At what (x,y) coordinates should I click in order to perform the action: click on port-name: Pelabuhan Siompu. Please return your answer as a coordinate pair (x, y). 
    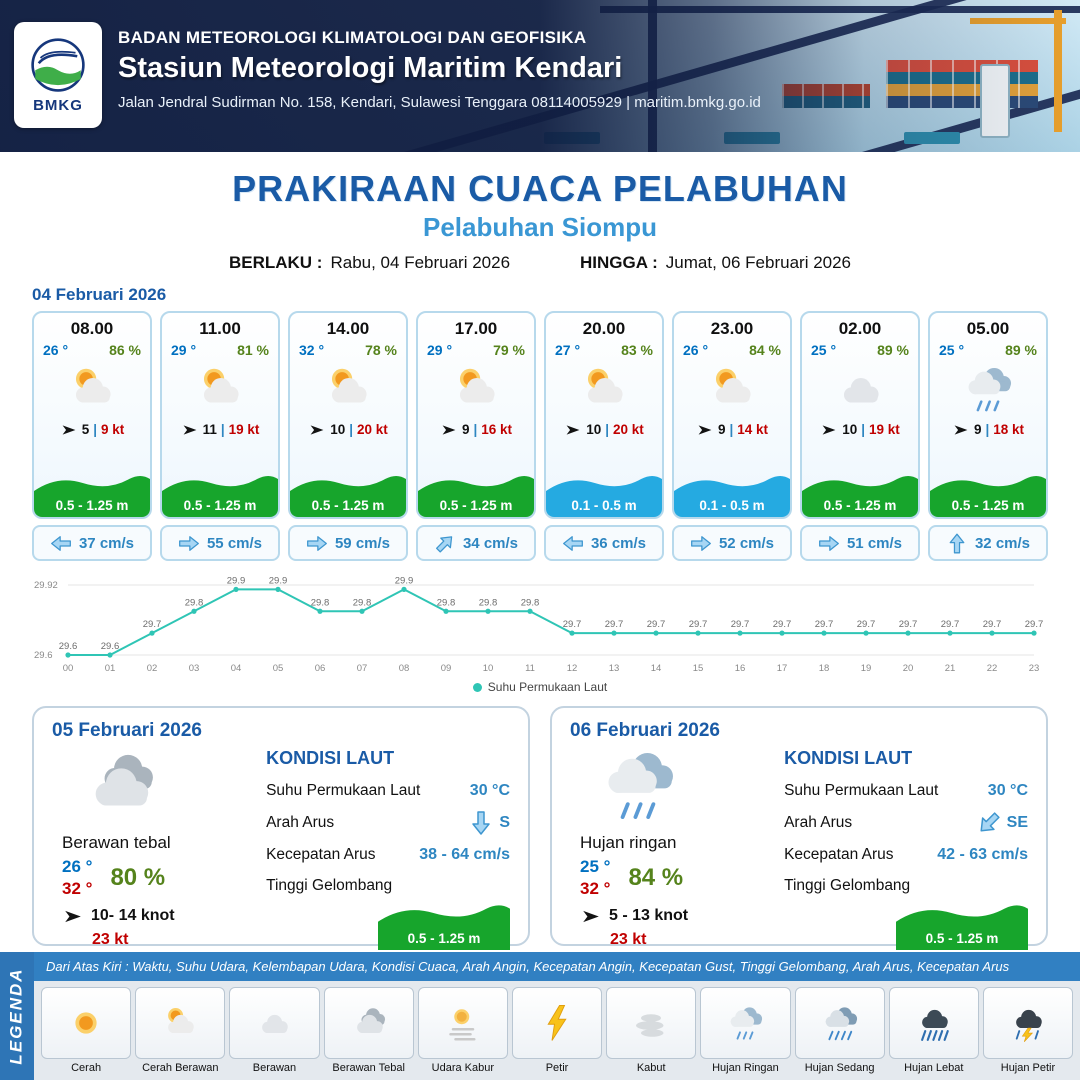
    Looking at the image, I should click on (540, 227).